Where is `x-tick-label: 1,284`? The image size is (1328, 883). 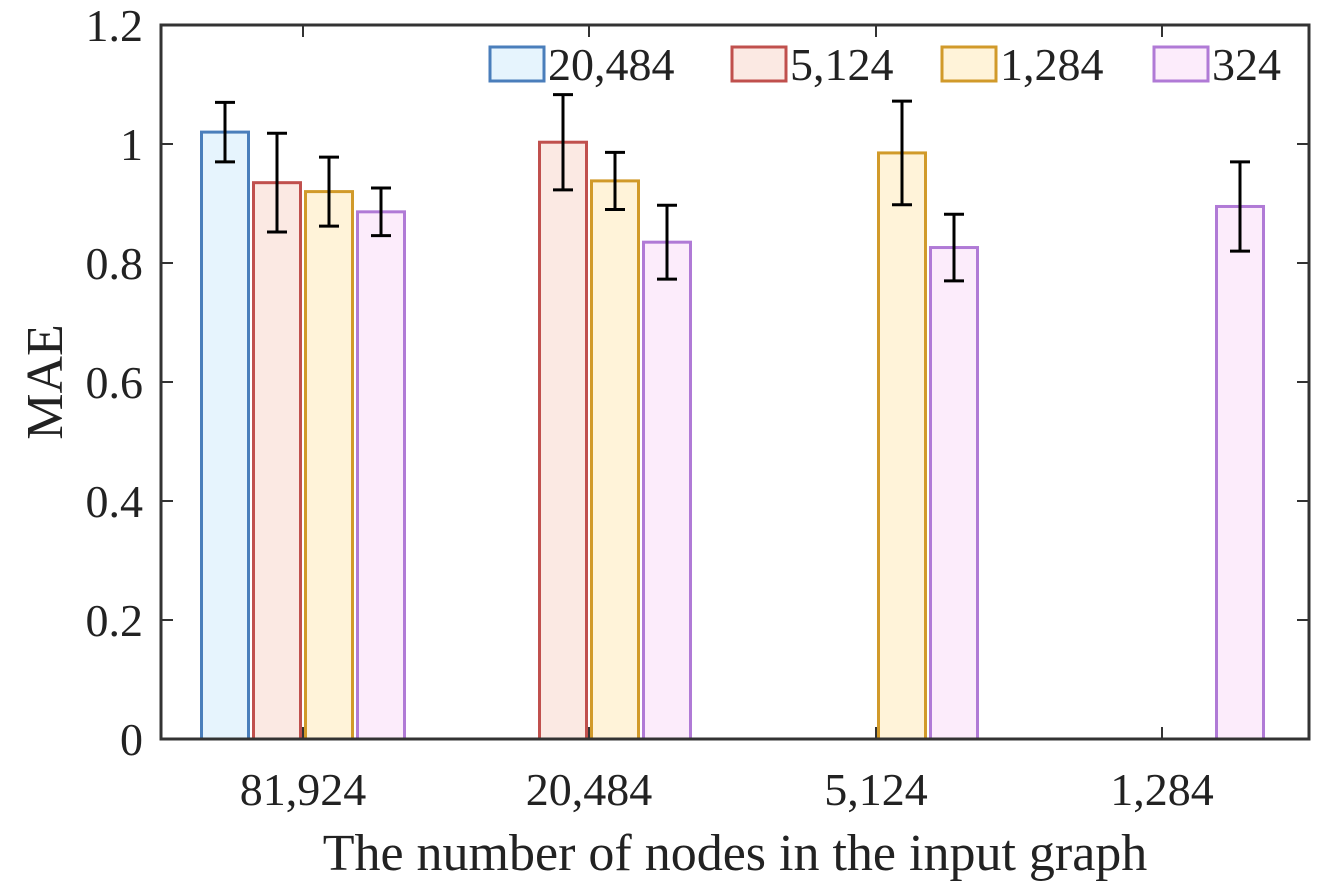
x-tick-label: 1,284 is located at coordinates (1162, 789).